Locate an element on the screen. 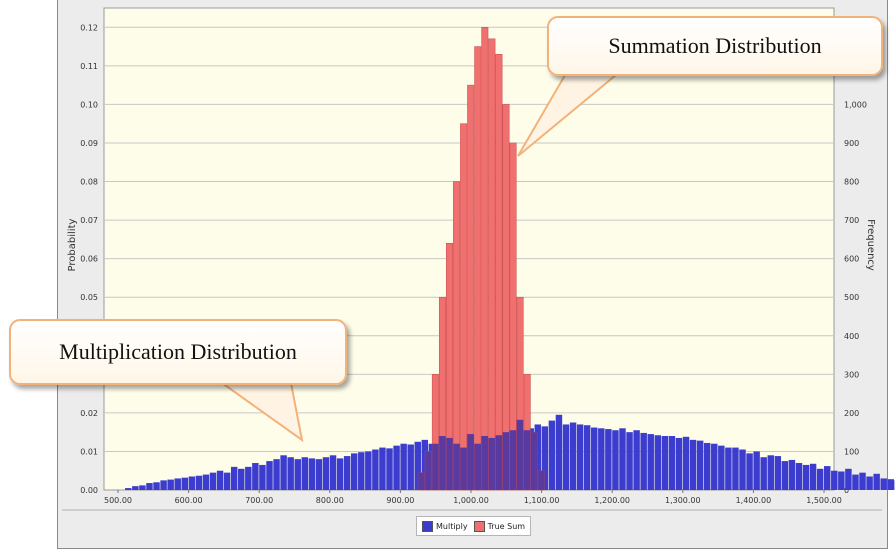 The height and width of the screenshot is (556, 895). x-tick-label: 900.00 is located at coordinates (400, 500).